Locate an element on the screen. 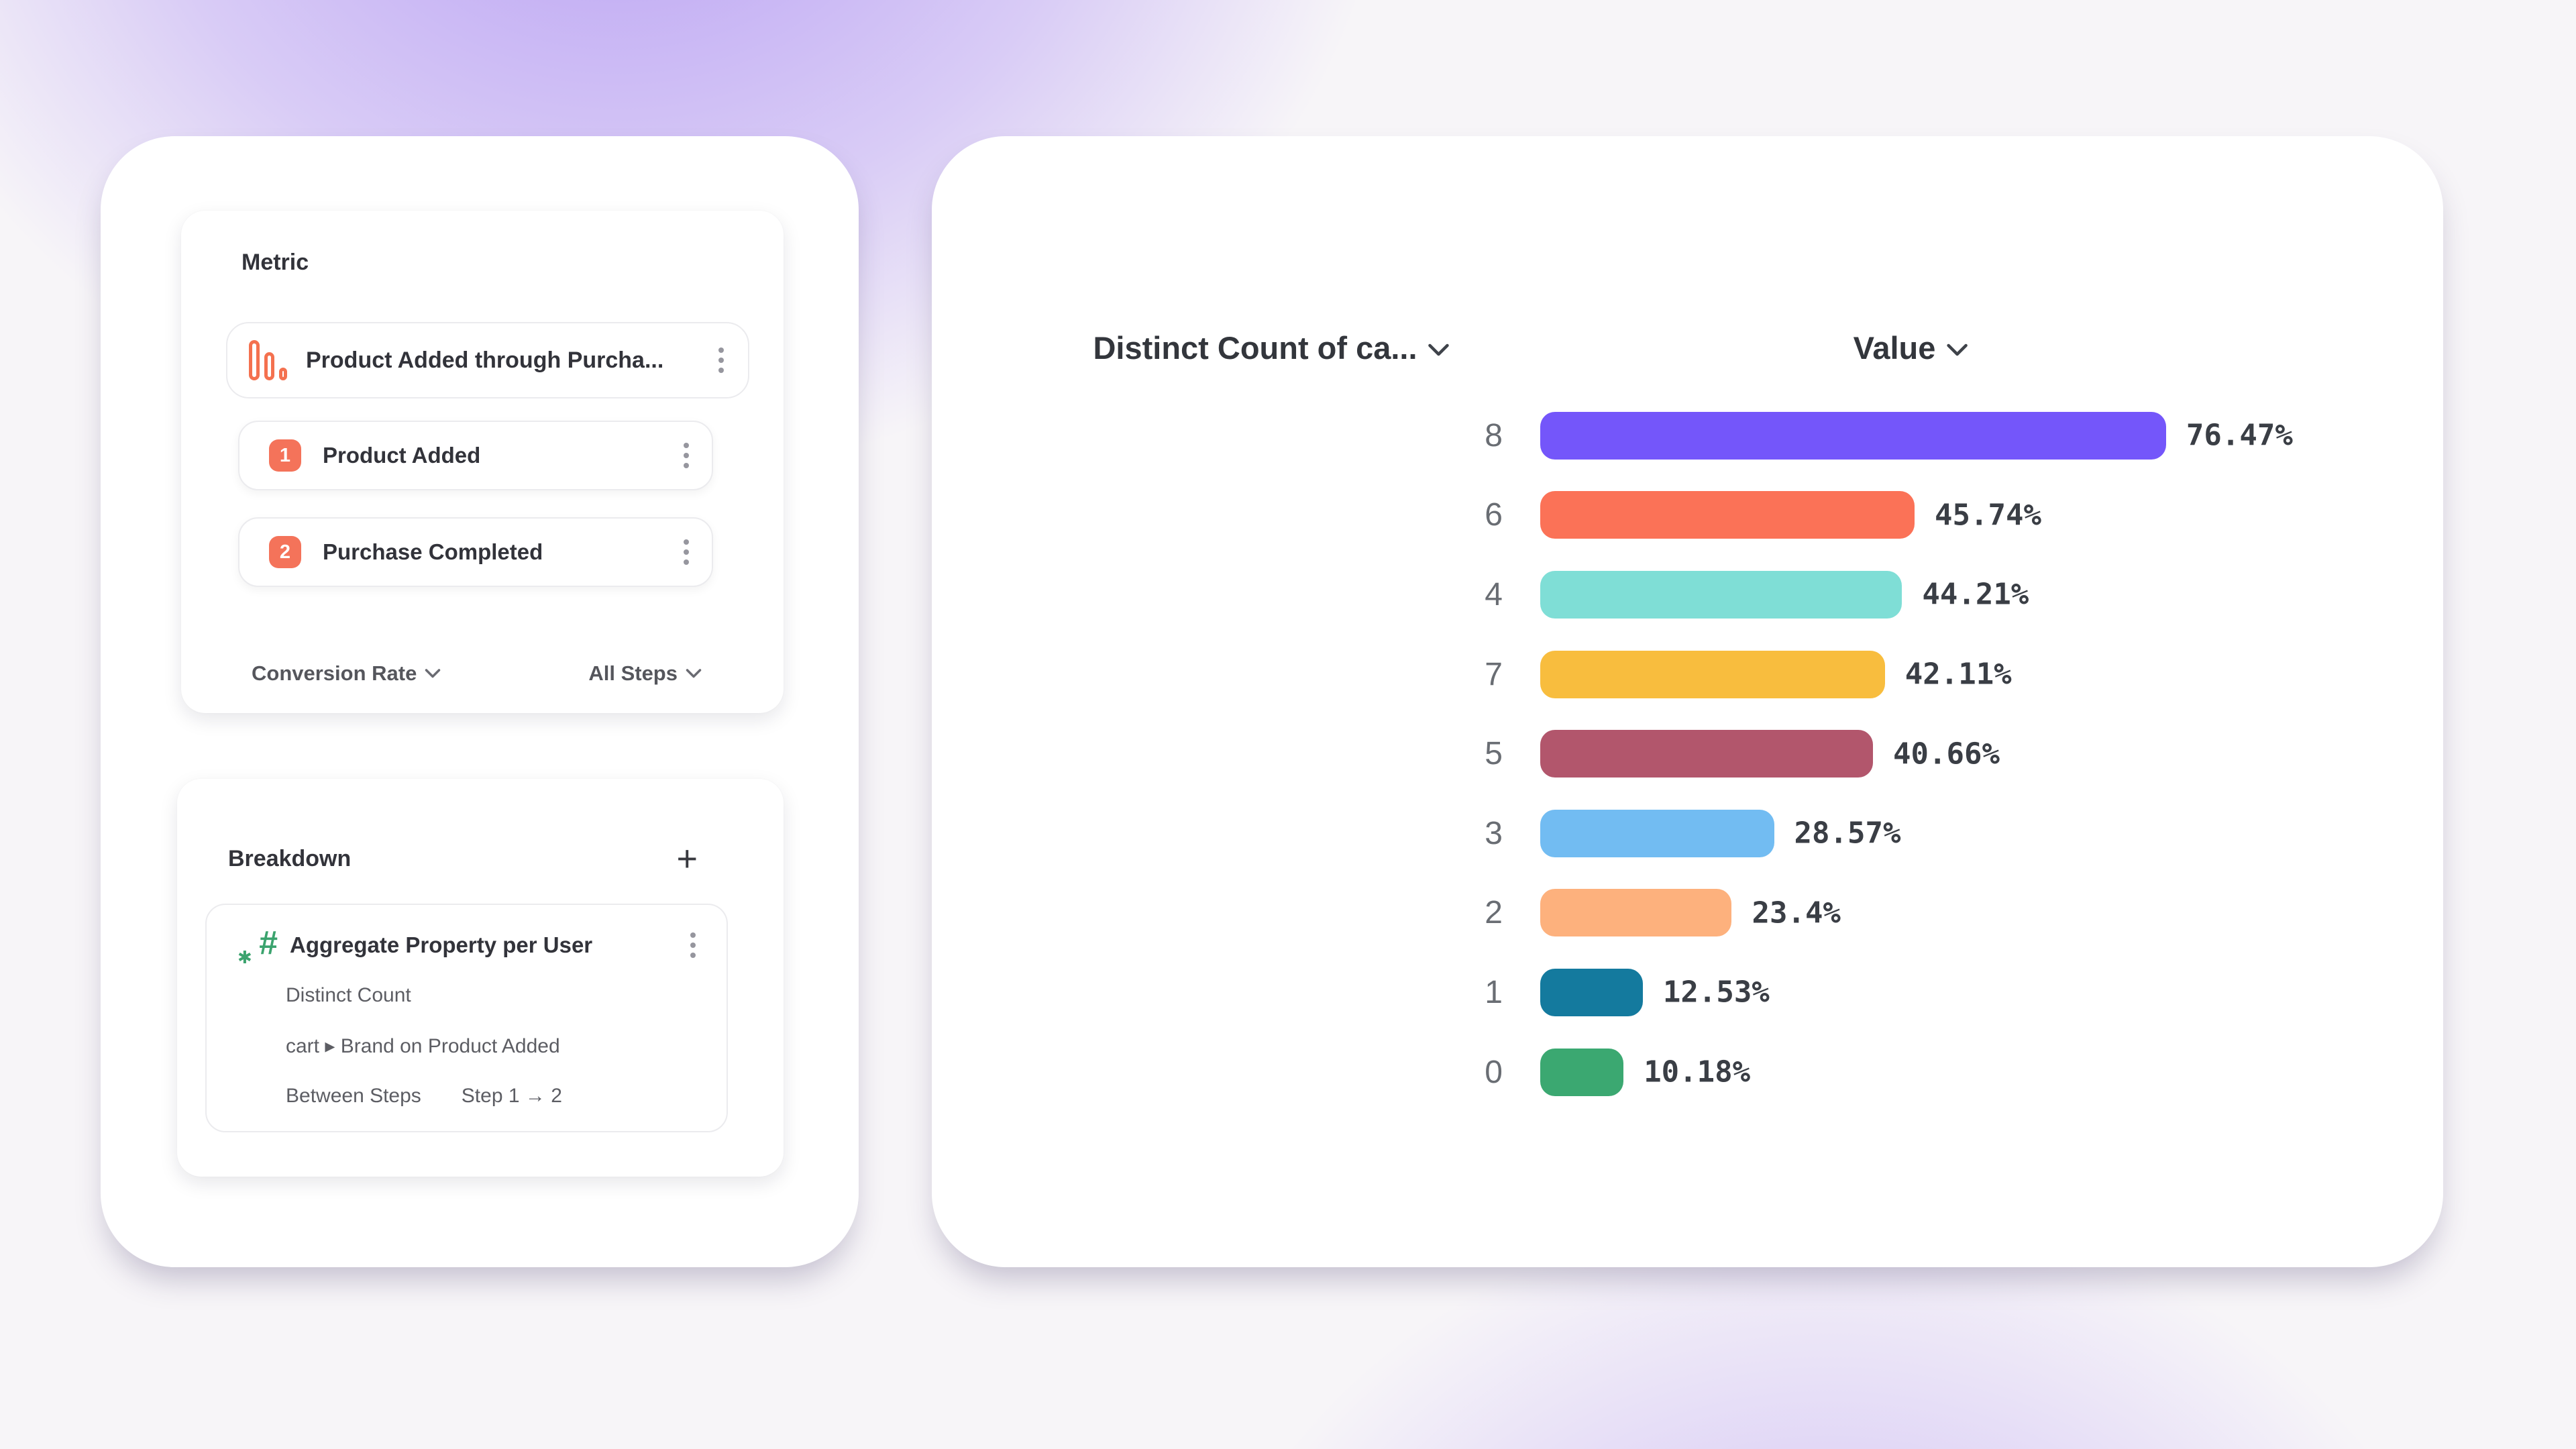 This screenshot has height=1449, width=2576. metric-section-title: Metric is located at coordinates (275, 262).